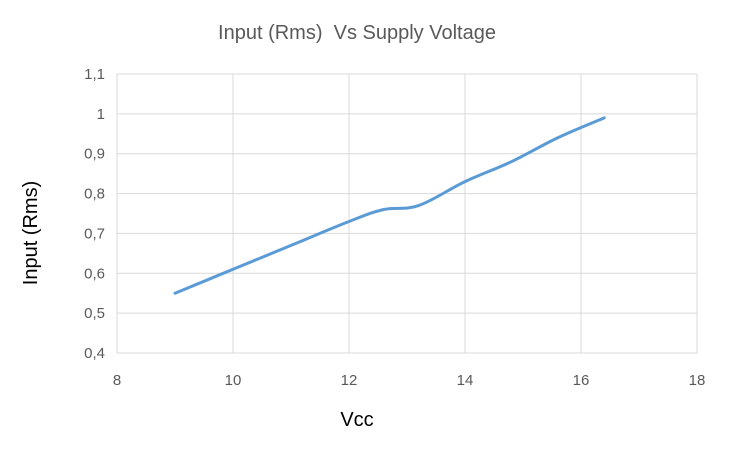  Describe the element at coordinates (94, 353) in the screenshot. I see `y-tick-label: 0,4` at that location.